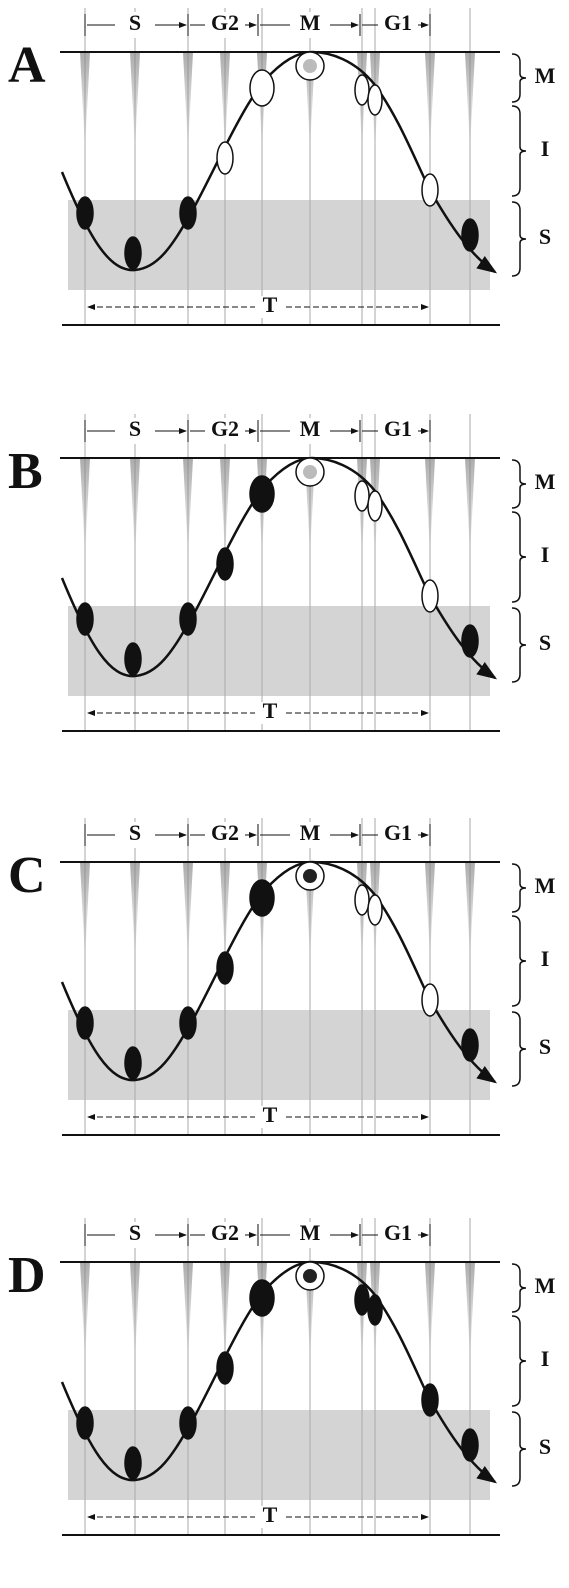 This screenshot has width=569, height=1588. Describe the element at coordinates (545, 236) in the screenshot. I see `zone-label: S` at that location.